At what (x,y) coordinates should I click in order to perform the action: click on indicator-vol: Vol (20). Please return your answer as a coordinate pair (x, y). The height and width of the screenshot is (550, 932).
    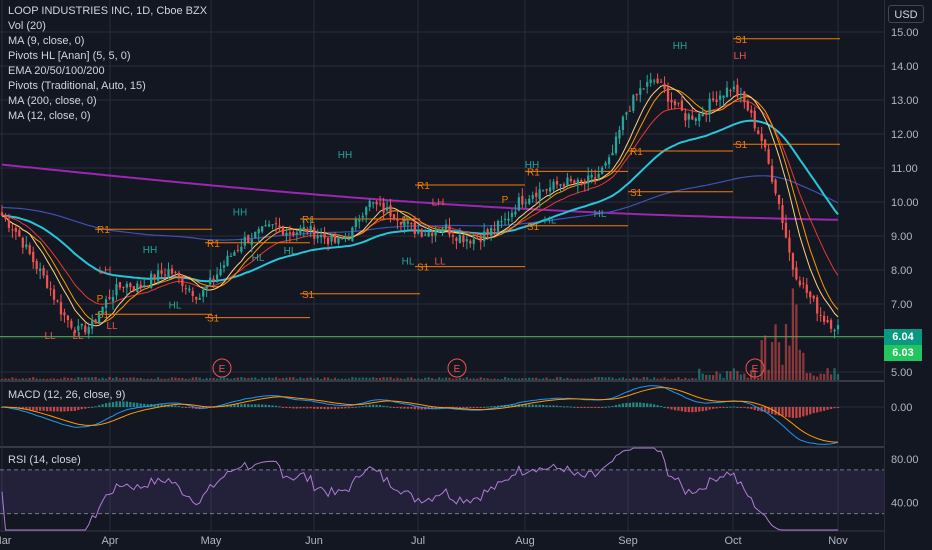
    Looking at the image, I should click on (27, 26).